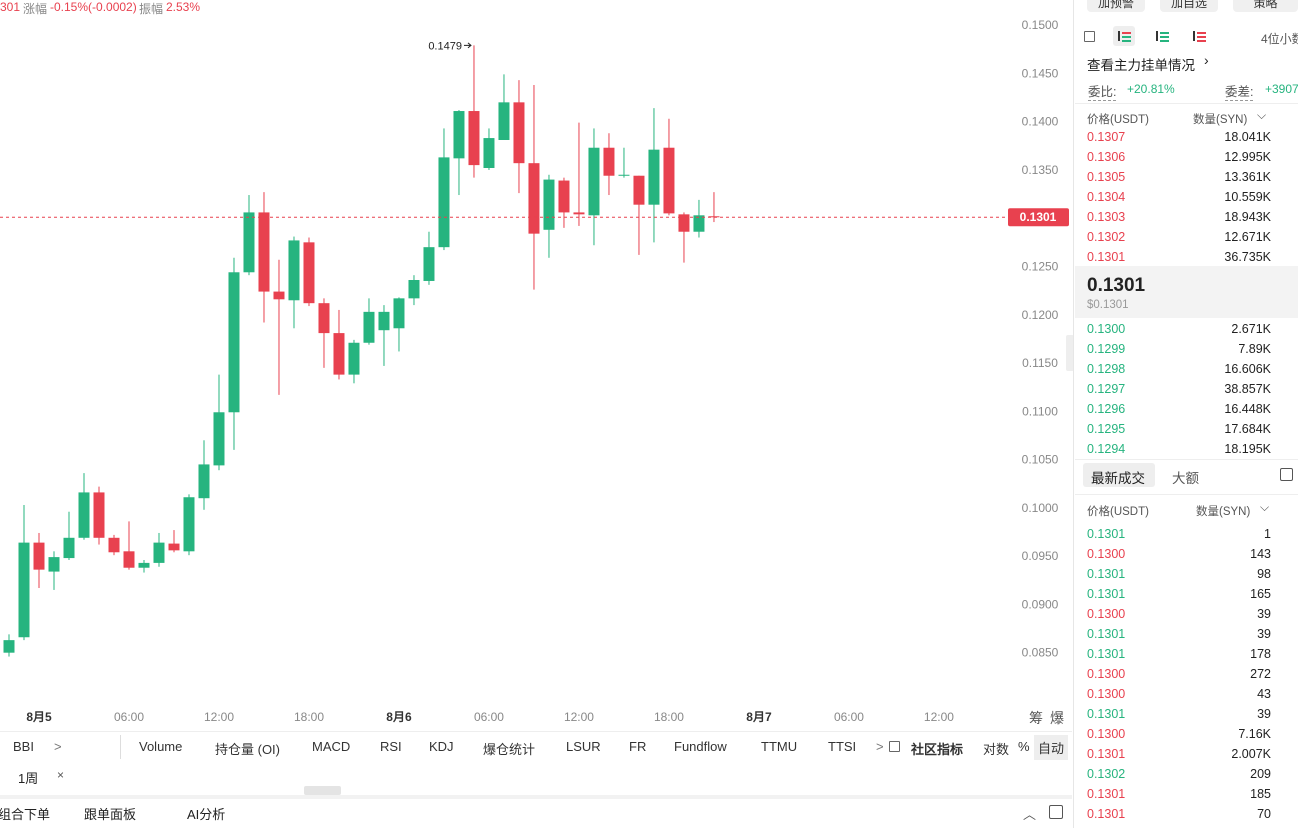 The image size is (1298, 828). I want to click on indicator-tab: RSI, so click(391, 746).